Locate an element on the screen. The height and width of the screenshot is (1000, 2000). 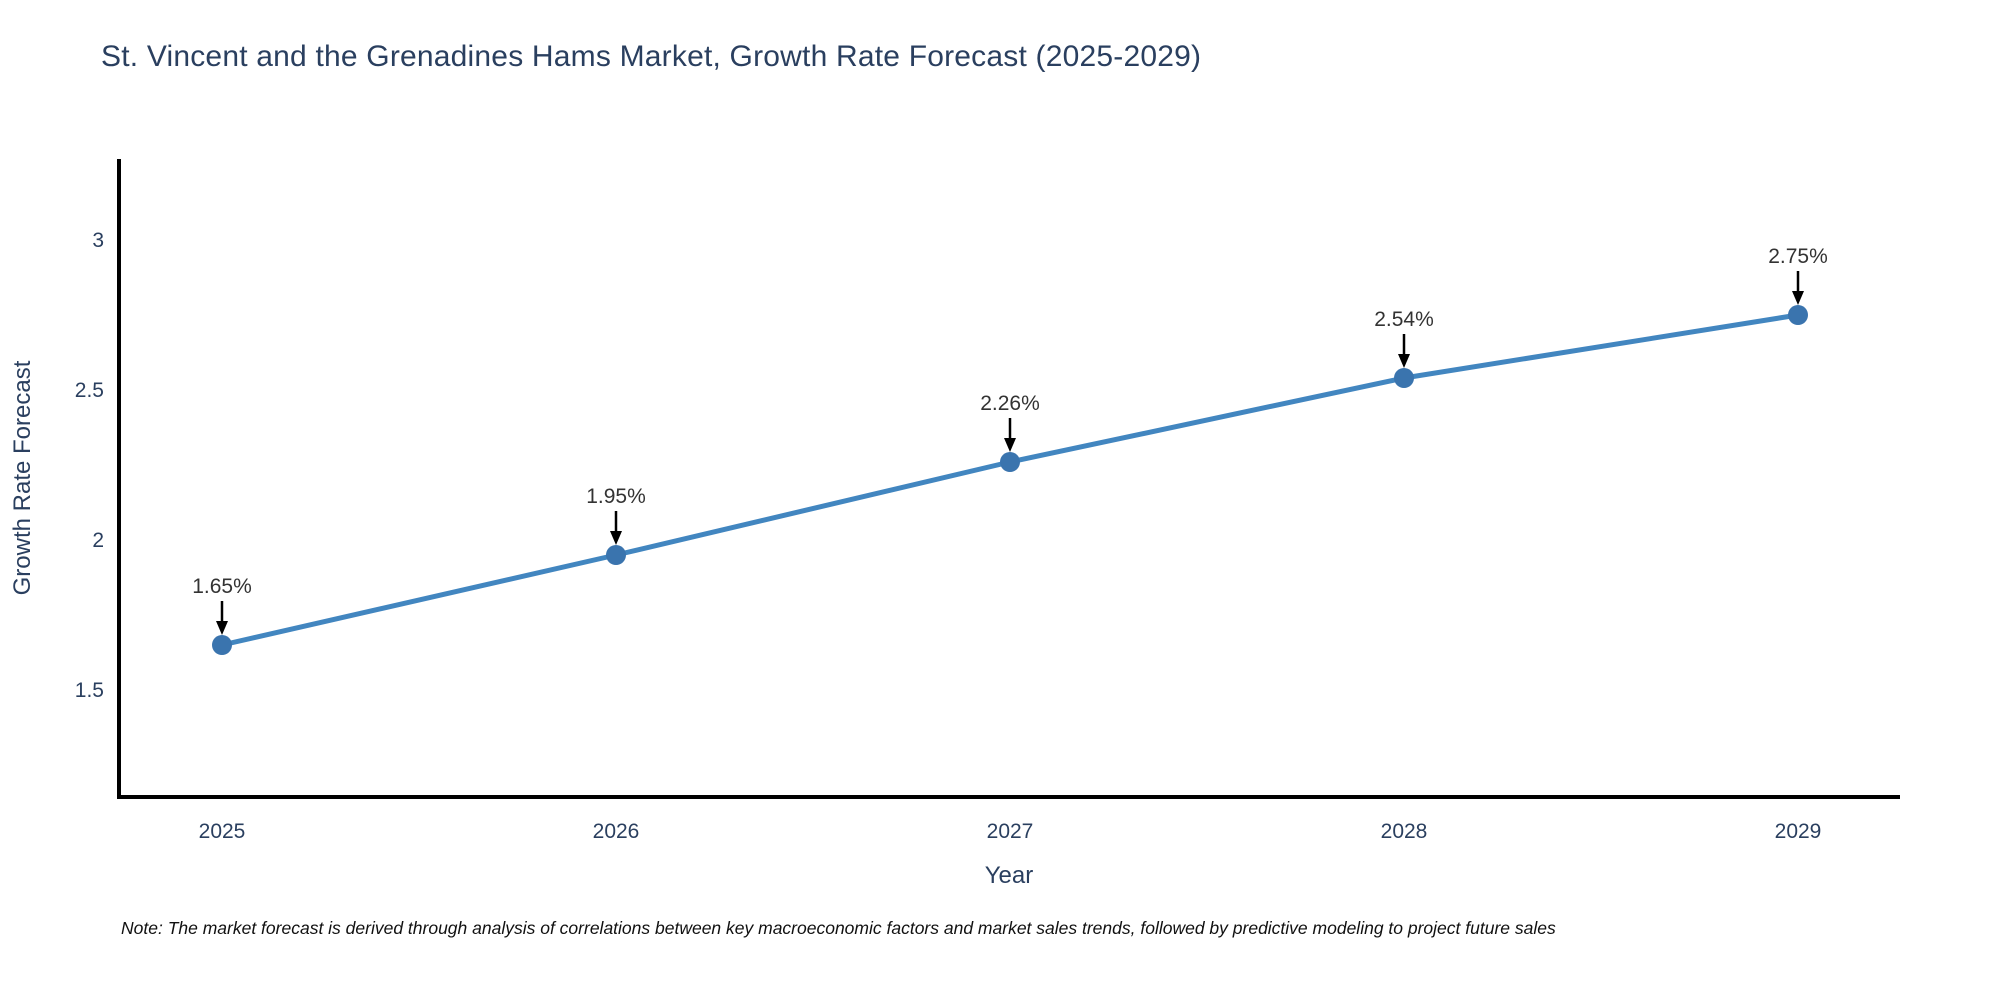
annotation-label: 2.75% is located at coordinates (1798, 256).